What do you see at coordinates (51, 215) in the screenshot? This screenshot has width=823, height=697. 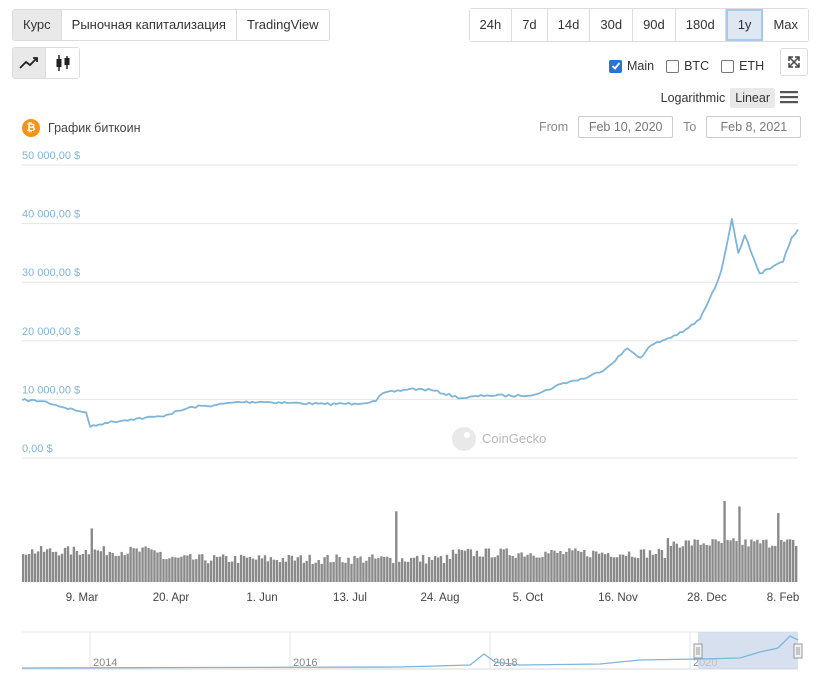 I see `y-tick-label: 40 000,00 $` at bounding box center [51, 215].